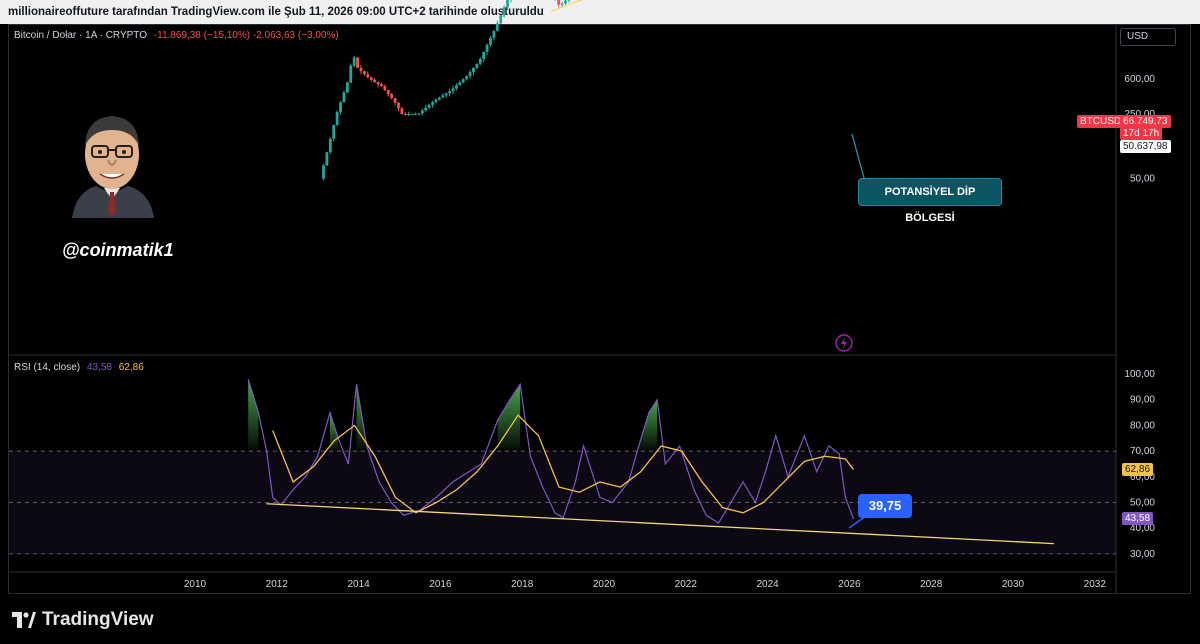 The height and width of the screenshot is (644, 1200). I want to click on level-badge: 50.637,98, so click(1145, 146).